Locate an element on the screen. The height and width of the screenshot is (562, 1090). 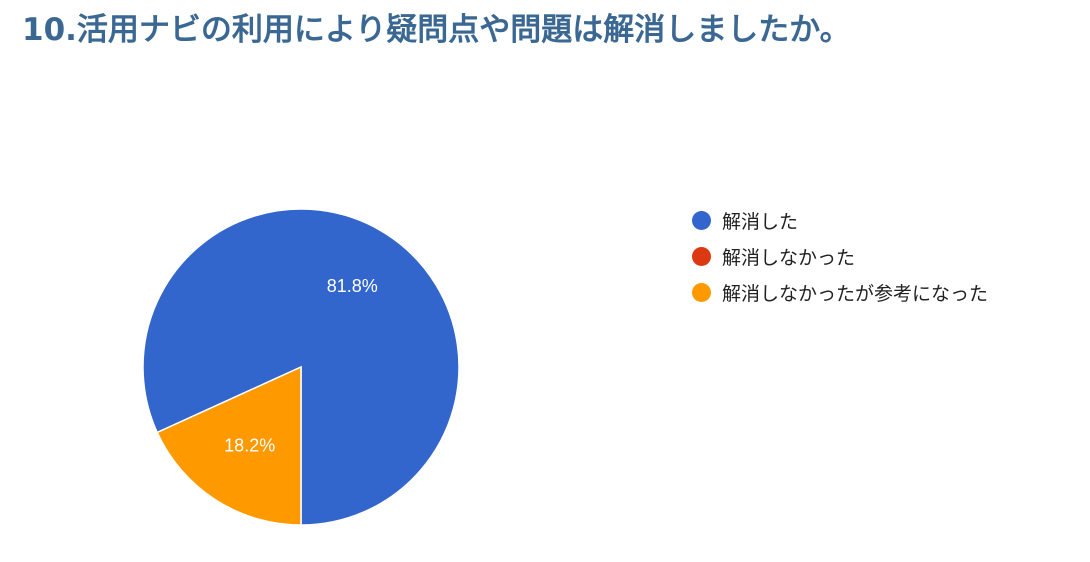
legend-item: 解消しなかったが参考になった is located at coordinates (840, 292).